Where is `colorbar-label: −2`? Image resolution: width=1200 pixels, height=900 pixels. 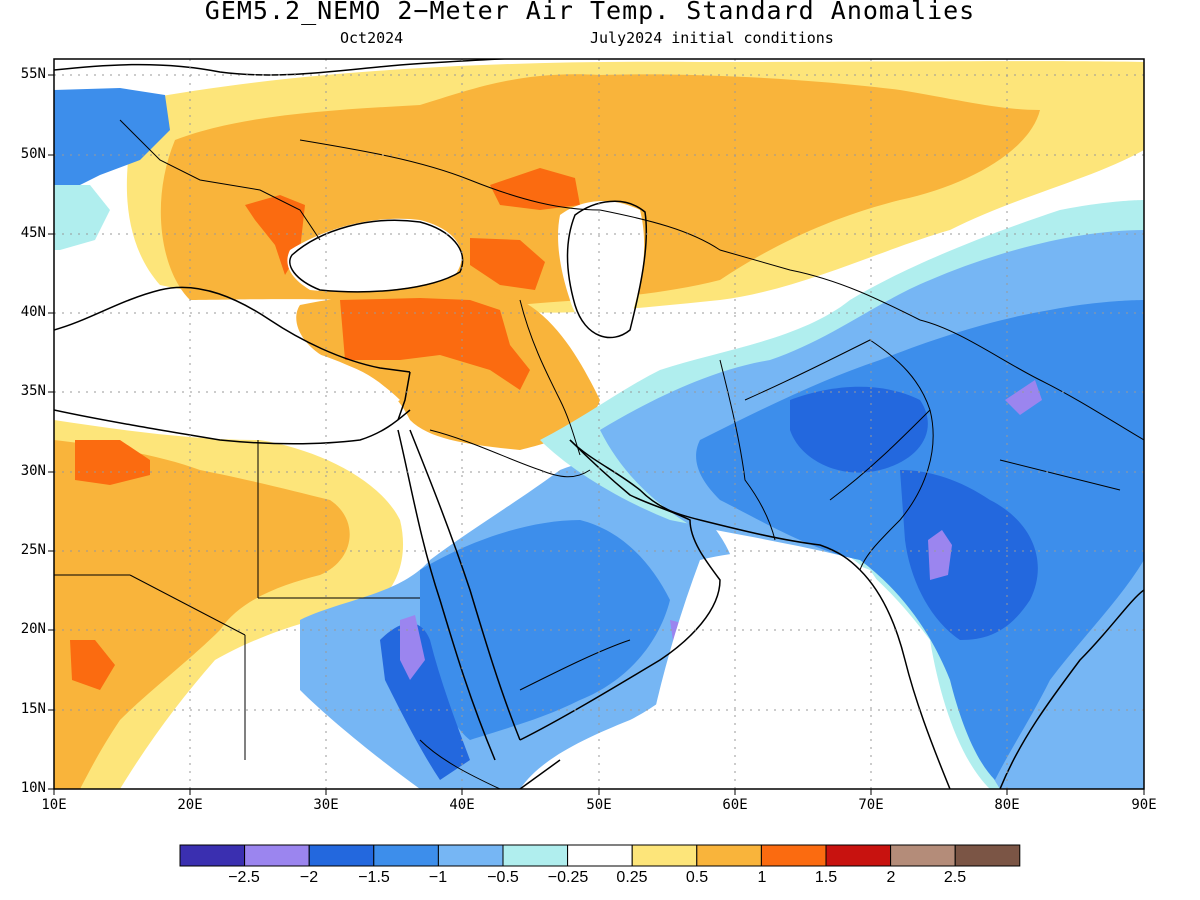 colorbar-label: −2 is located at coordinates (309, 877).